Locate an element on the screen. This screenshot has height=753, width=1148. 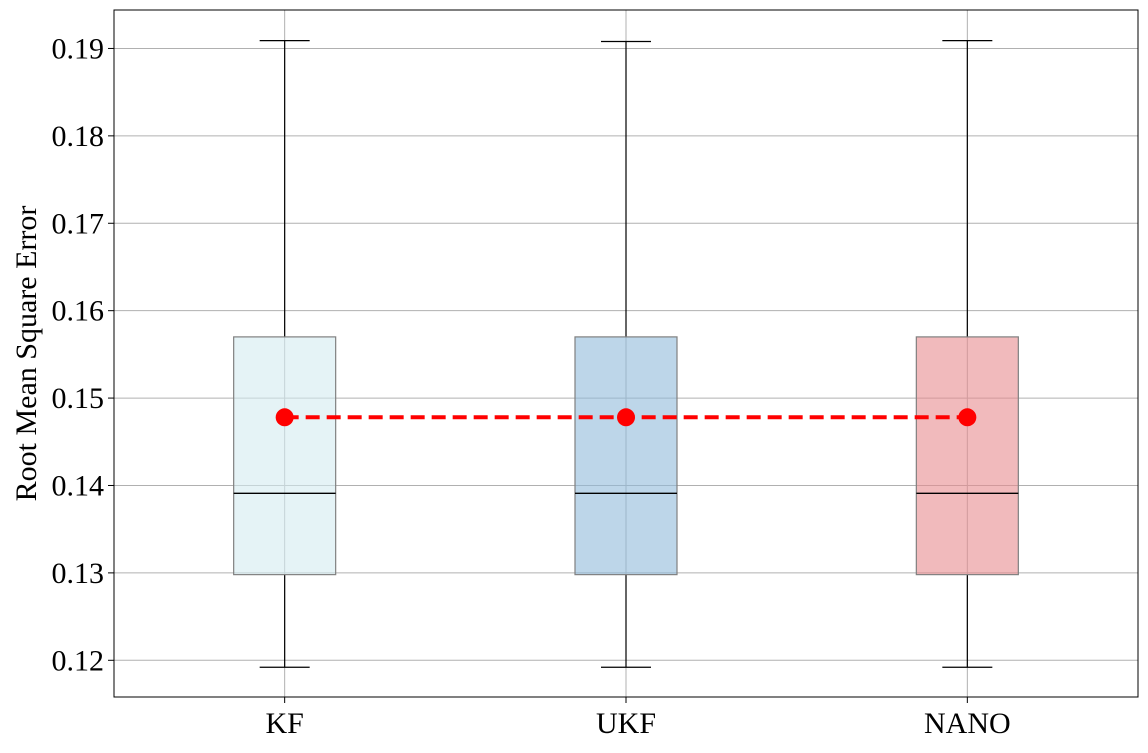
x-tick-label: UKF is located at coordinates (626, 723).